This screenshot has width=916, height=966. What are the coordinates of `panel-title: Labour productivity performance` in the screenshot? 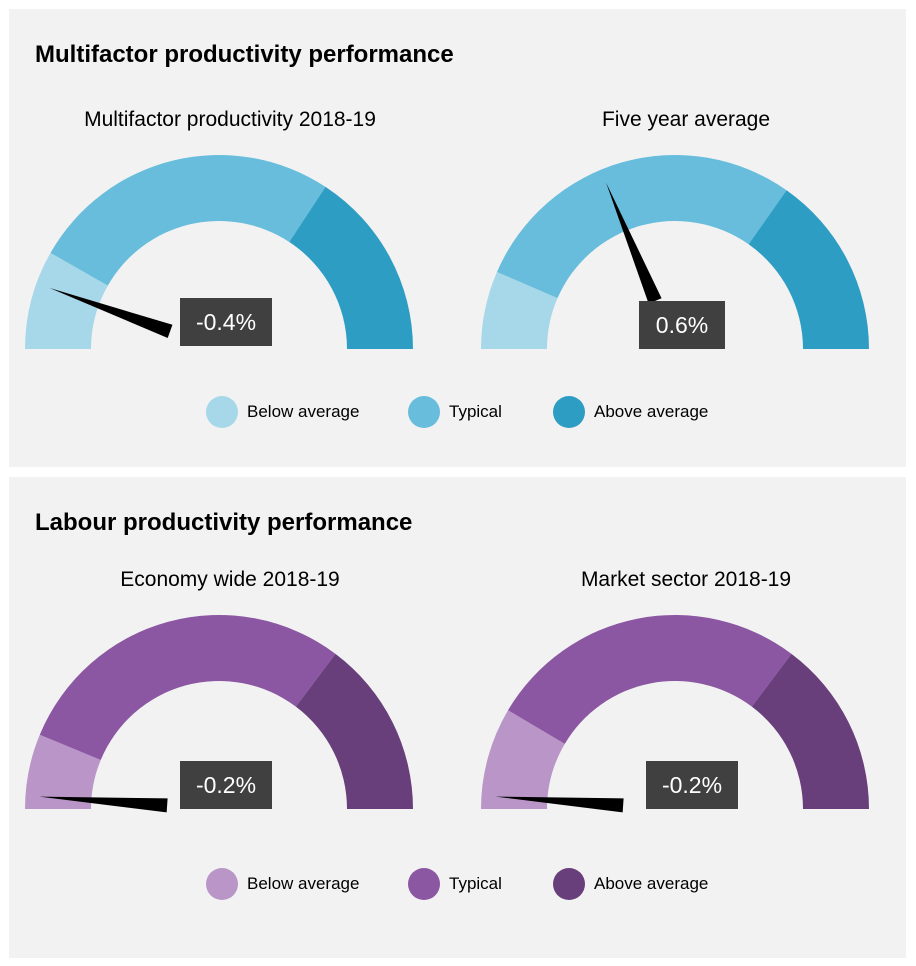 It's located at (224, 522).